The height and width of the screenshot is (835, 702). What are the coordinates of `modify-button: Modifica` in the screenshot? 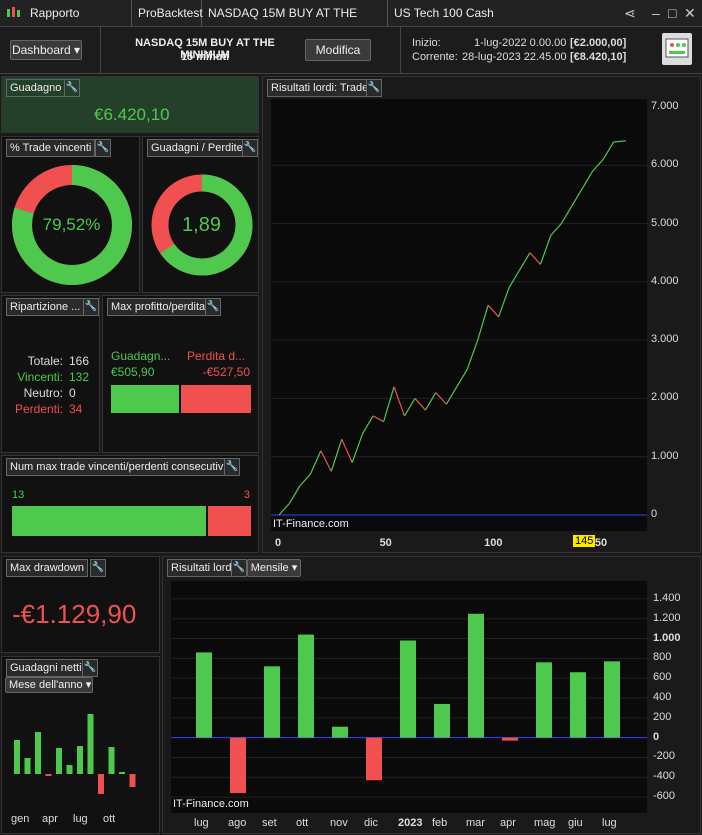 It's located at (338, 50).